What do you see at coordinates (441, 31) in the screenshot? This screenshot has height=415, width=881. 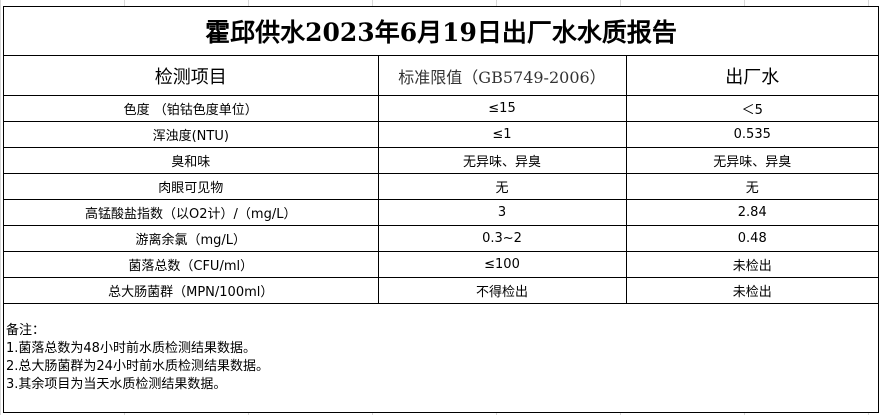 I see `report-title: 霍邱供水2023年6月19日出厂水水质报告` at bounding box center [441, 31].